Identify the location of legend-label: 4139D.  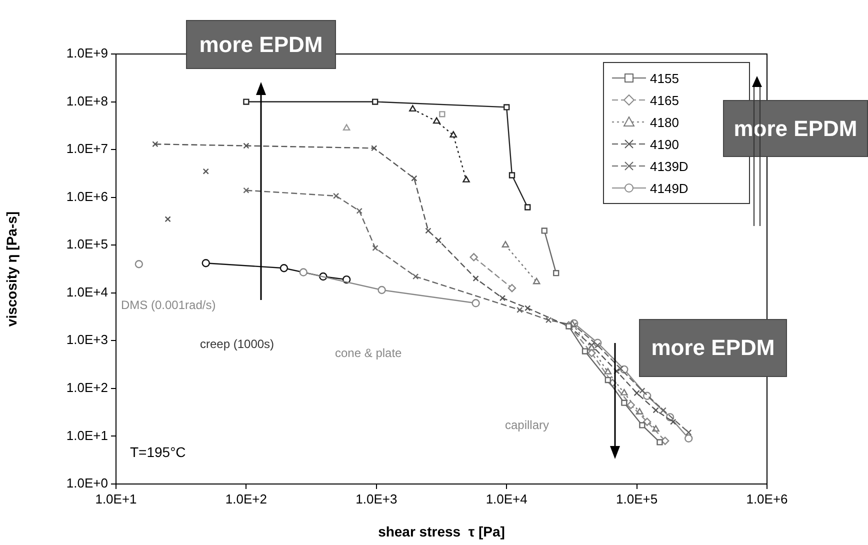
(669, 166).